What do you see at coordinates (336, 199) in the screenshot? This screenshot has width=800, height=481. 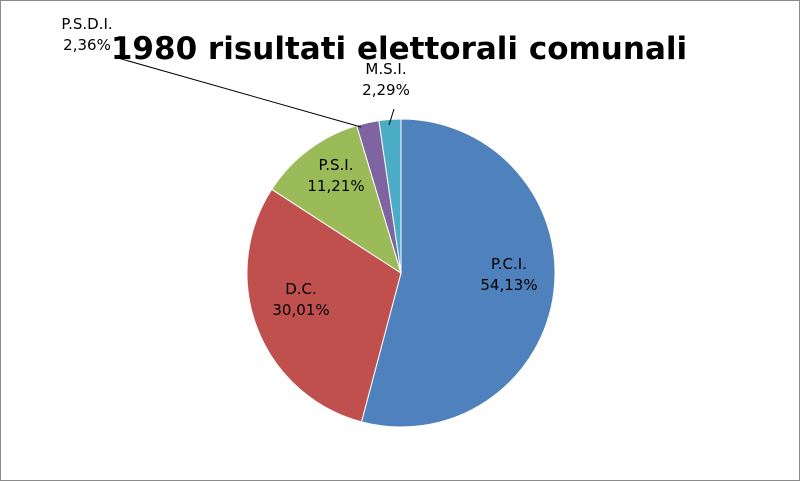 I see `pie-slice-p-s-i` at bounding box center [336, 199].